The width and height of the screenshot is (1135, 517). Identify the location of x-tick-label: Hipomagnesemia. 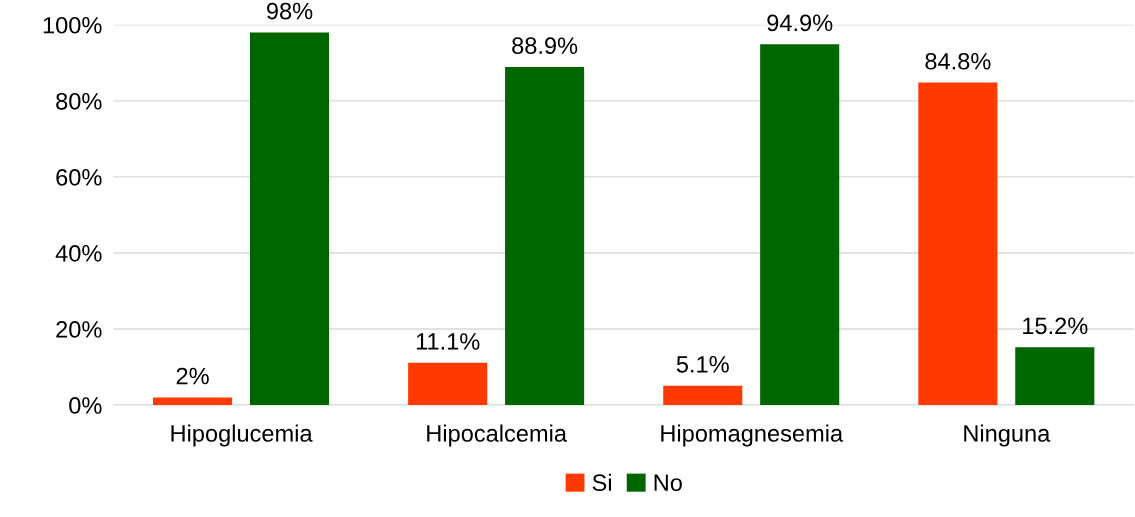
(752, 435).